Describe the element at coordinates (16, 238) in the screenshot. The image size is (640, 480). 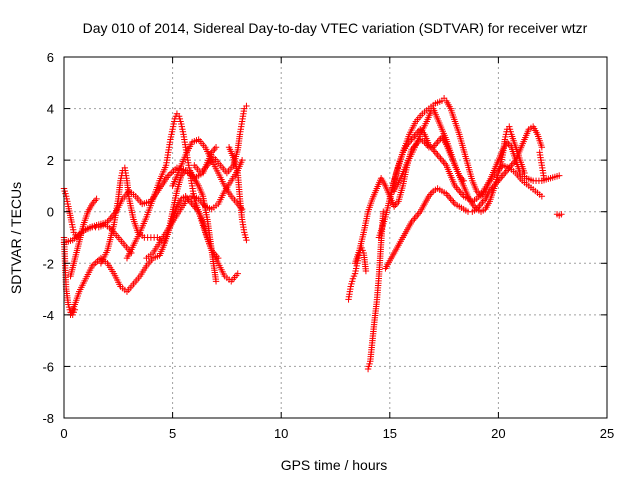
I see `y-axis-label: SDTVAR / TECUs` at that location.